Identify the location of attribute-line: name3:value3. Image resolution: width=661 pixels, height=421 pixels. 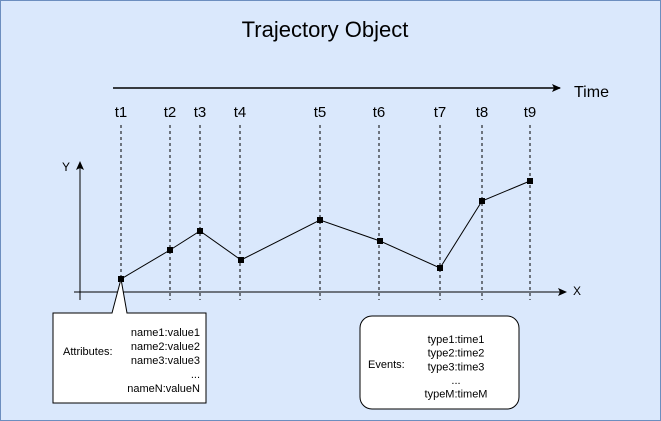
(165, 361).